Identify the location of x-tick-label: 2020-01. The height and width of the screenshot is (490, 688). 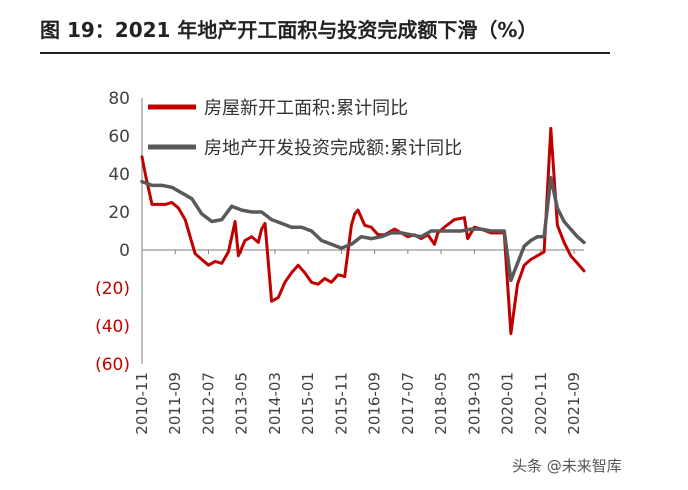
(508, 403).